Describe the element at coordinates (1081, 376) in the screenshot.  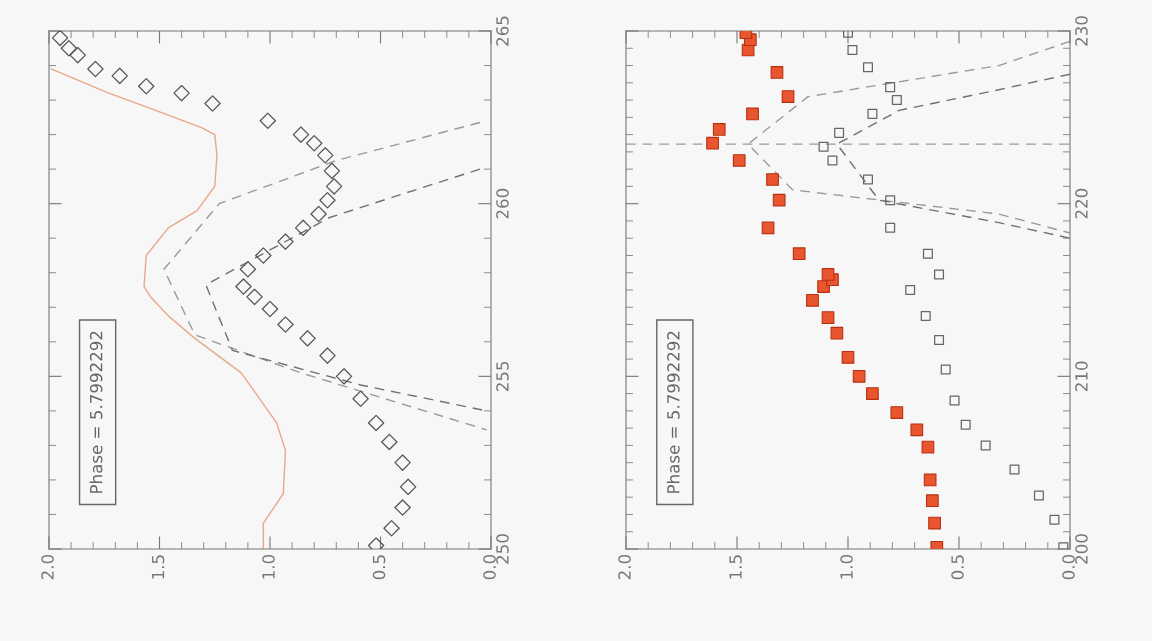
I see `y-tick-label: 210` at that location.